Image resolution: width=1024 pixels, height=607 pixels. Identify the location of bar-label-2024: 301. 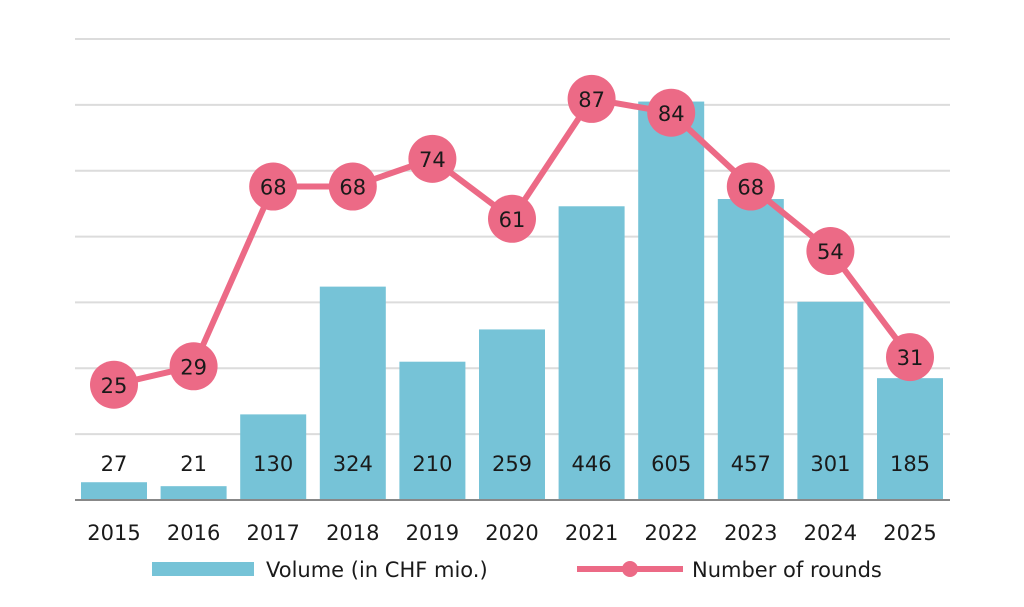
(830, 464).